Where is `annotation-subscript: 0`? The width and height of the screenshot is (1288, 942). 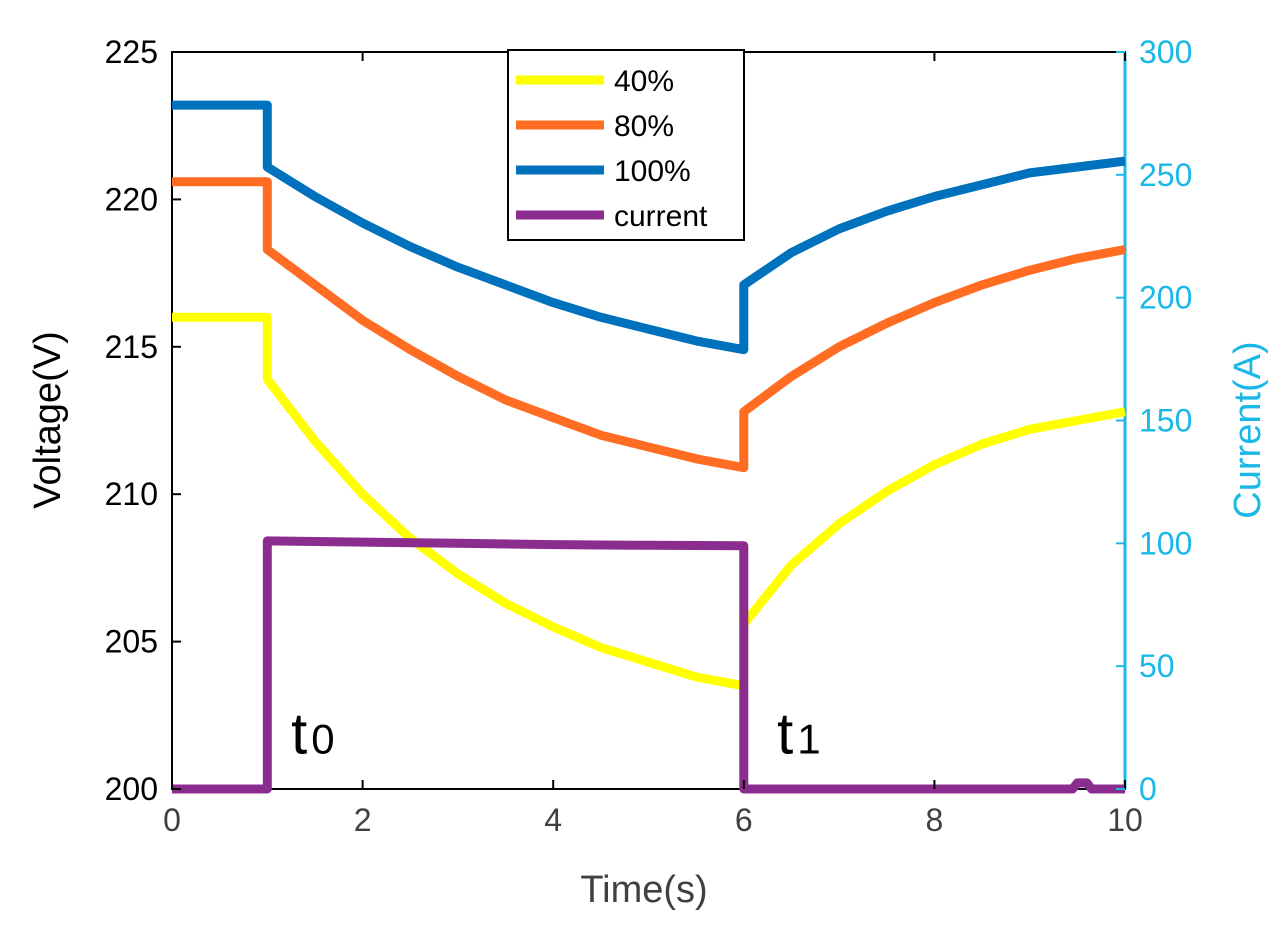 annotation-subscript: 0 is located at coordinates (322, 739).